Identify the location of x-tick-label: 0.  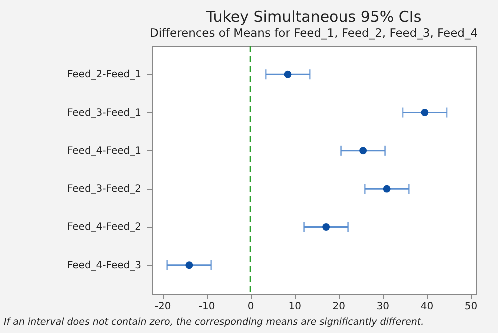
(251, 307).